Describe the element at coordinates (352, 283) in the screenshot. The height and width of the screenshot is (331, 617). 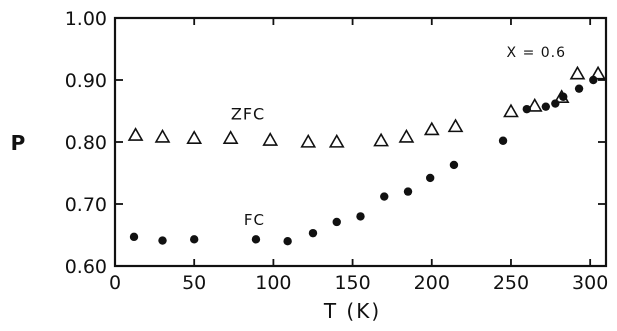
I see `x-tick-label: 150` at that location.